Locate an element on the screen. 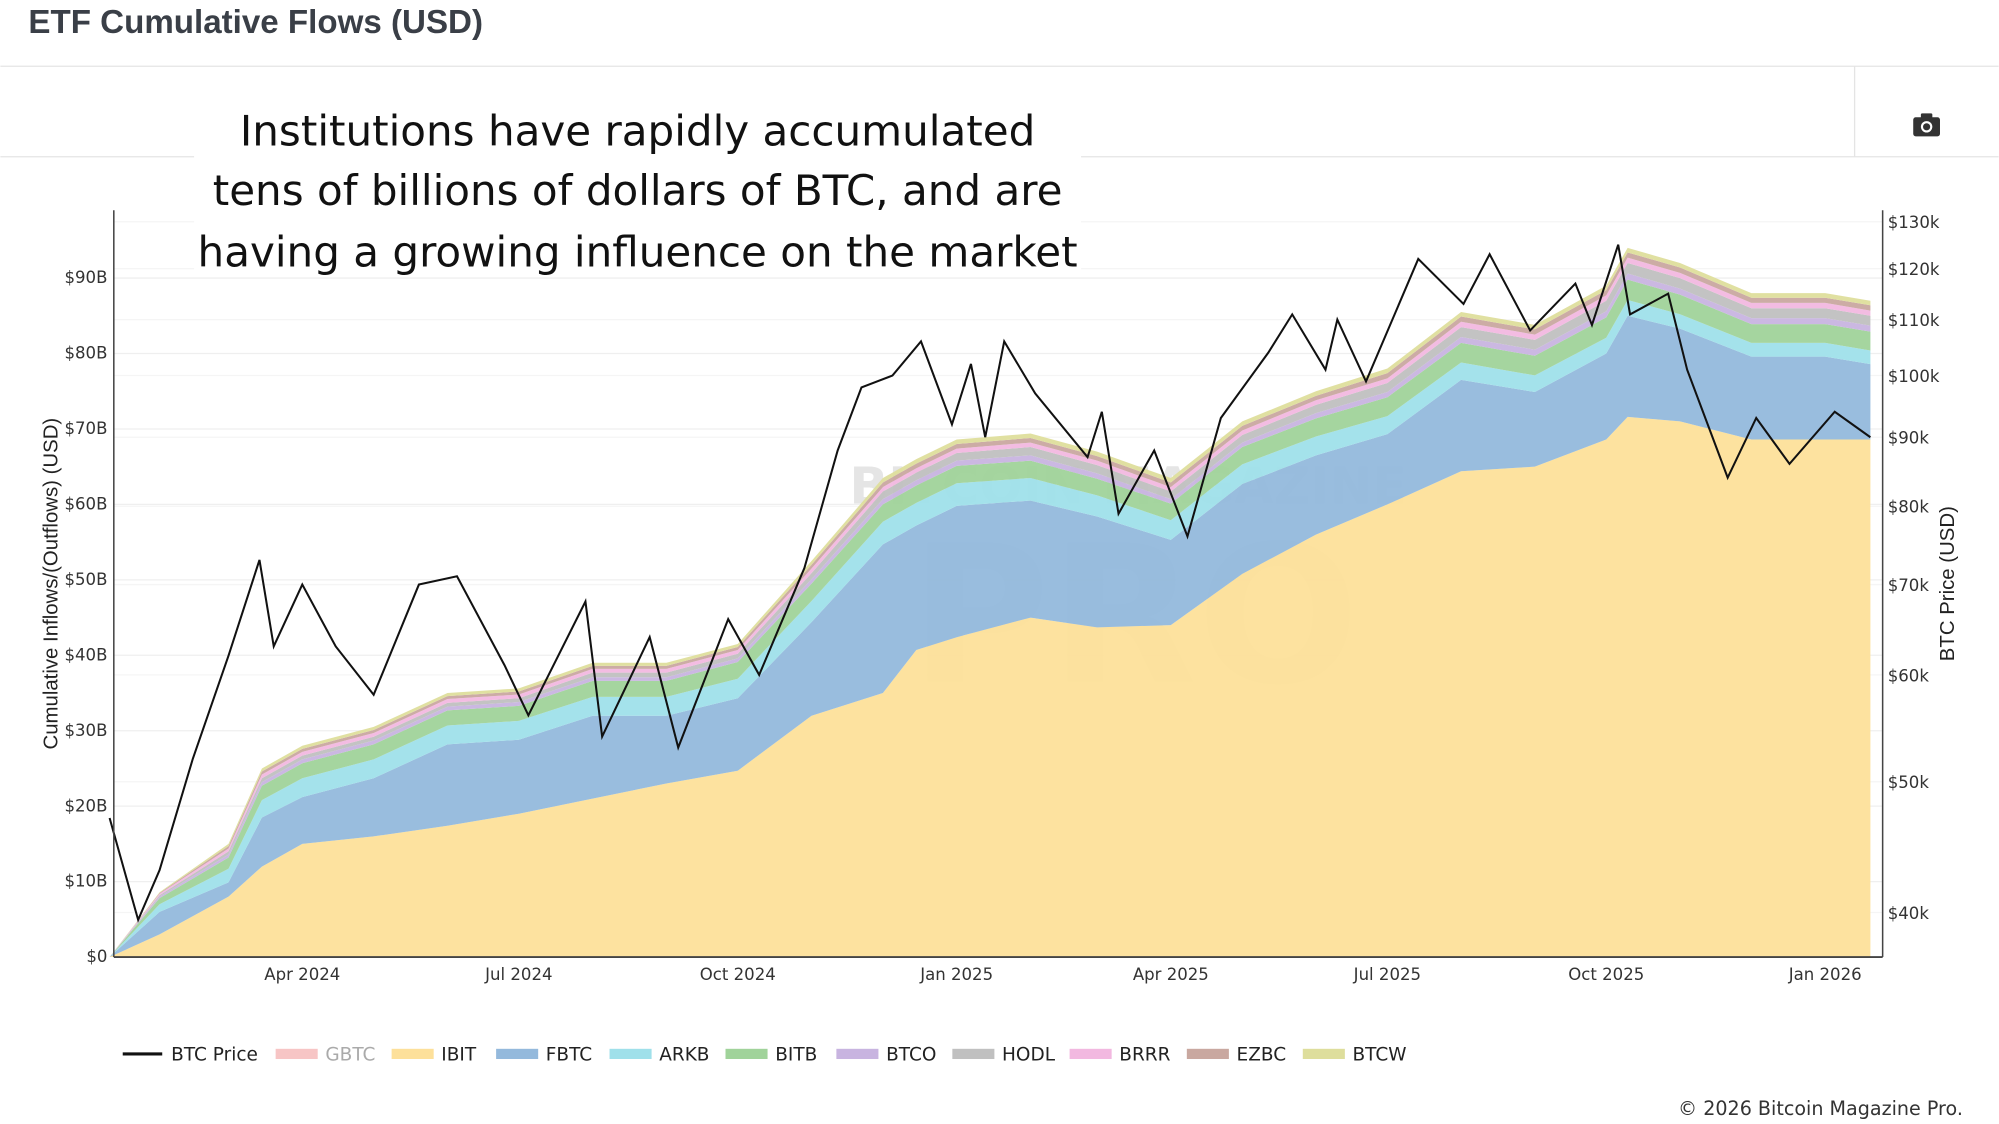 The height and width of the screenshot is (1124, 1999). y2-tick-label: $130k is located at coordinates (1914, 222).